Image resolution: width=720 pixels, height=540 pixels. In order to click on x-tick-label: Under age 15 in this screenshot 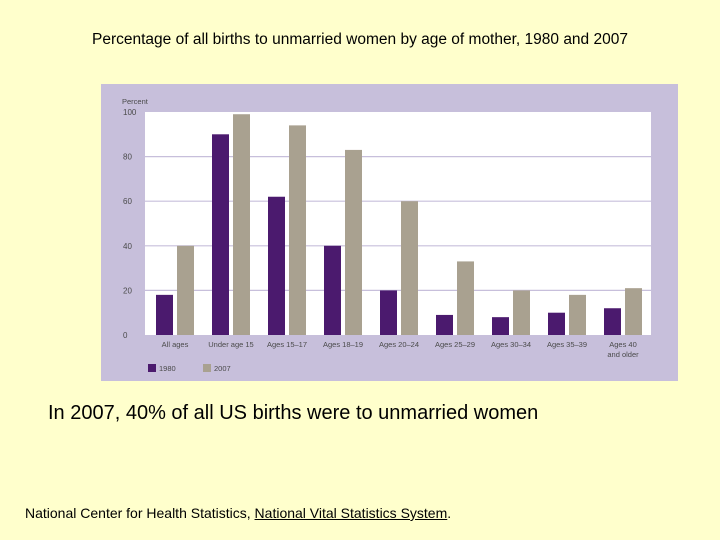, I will do `click(230, 344)`.